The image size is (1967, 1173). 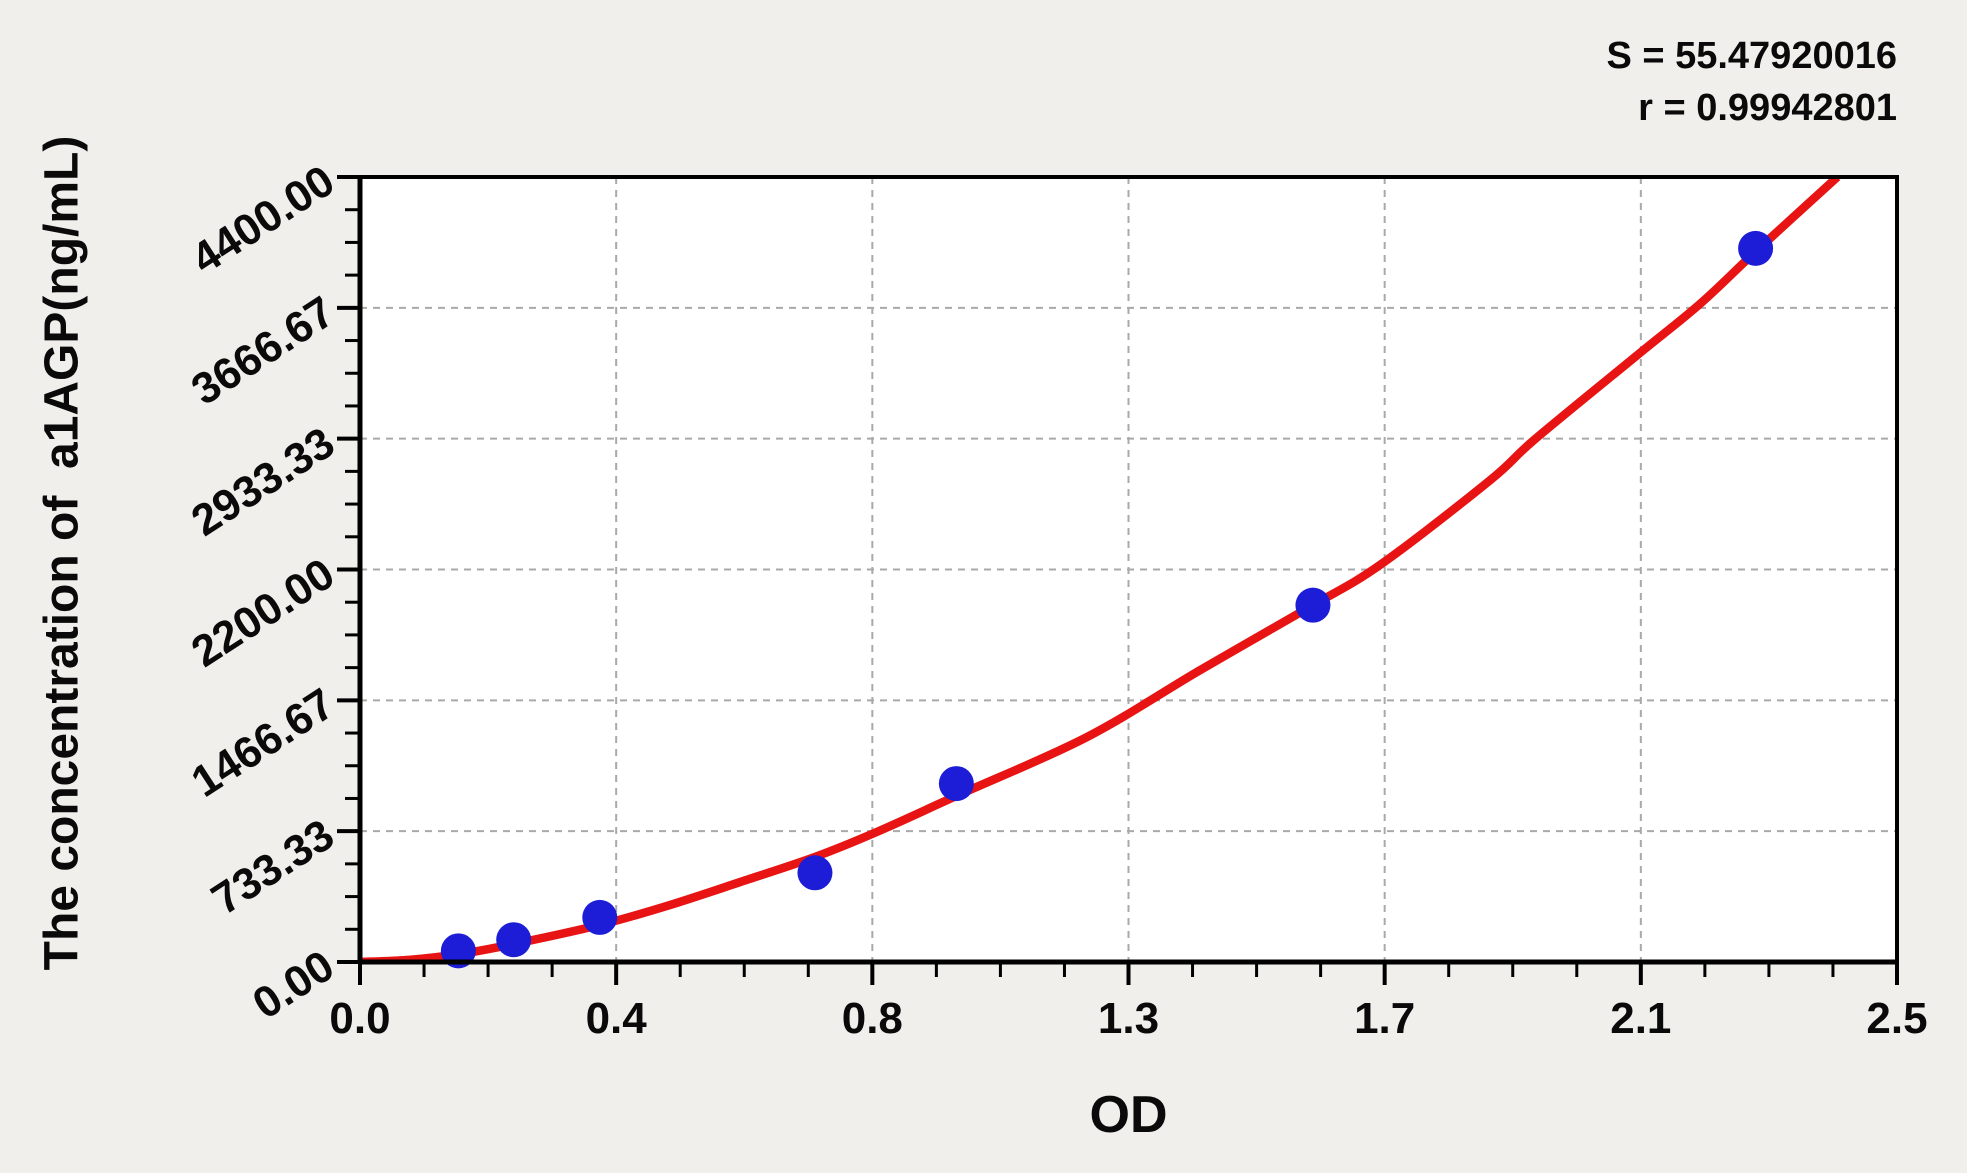 What do you see at coordinates (1897, 1018) in the screenshot?
I see `x-tick-label: 2.5` at bounding box center [1897, 1018].